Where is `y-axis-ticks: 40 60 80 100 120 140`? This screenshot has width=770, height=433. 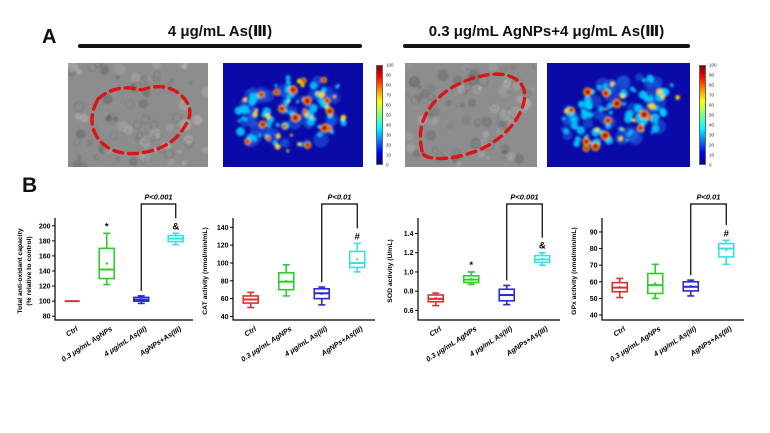
y-axis-ticks: 40 60 80 100 120 140 is located at coordinates (225, 273).